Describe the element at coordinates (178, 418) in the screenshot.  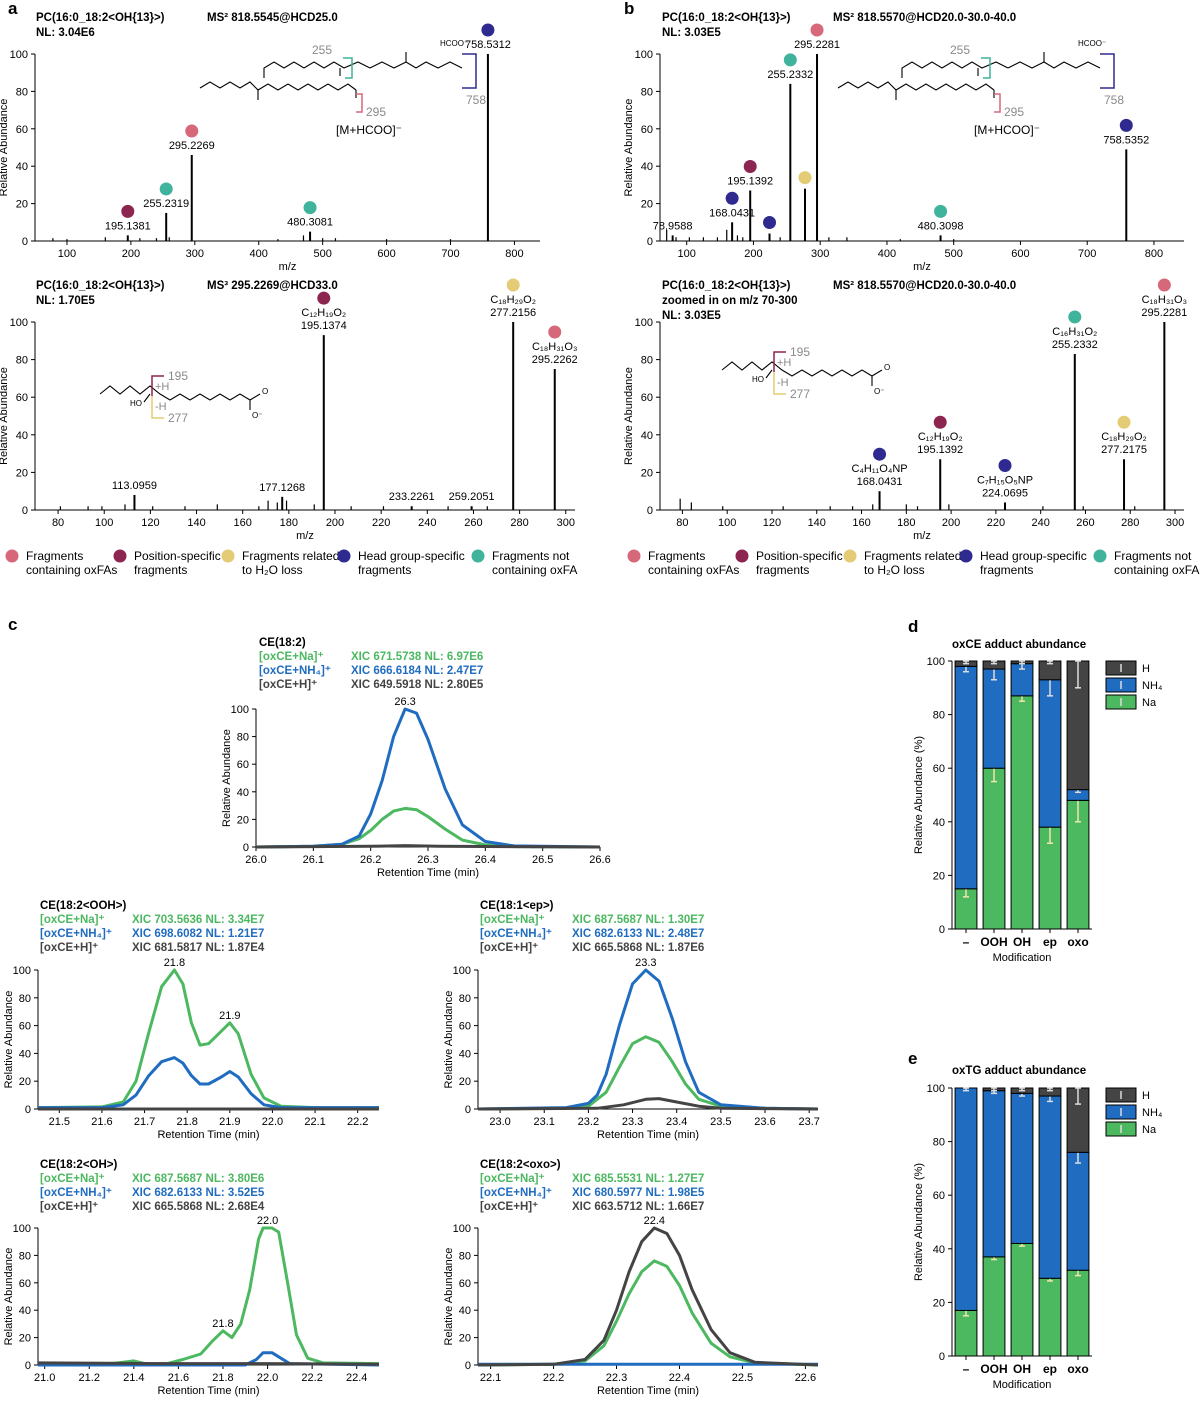
I see `fragment-label-277: 277` at that location.